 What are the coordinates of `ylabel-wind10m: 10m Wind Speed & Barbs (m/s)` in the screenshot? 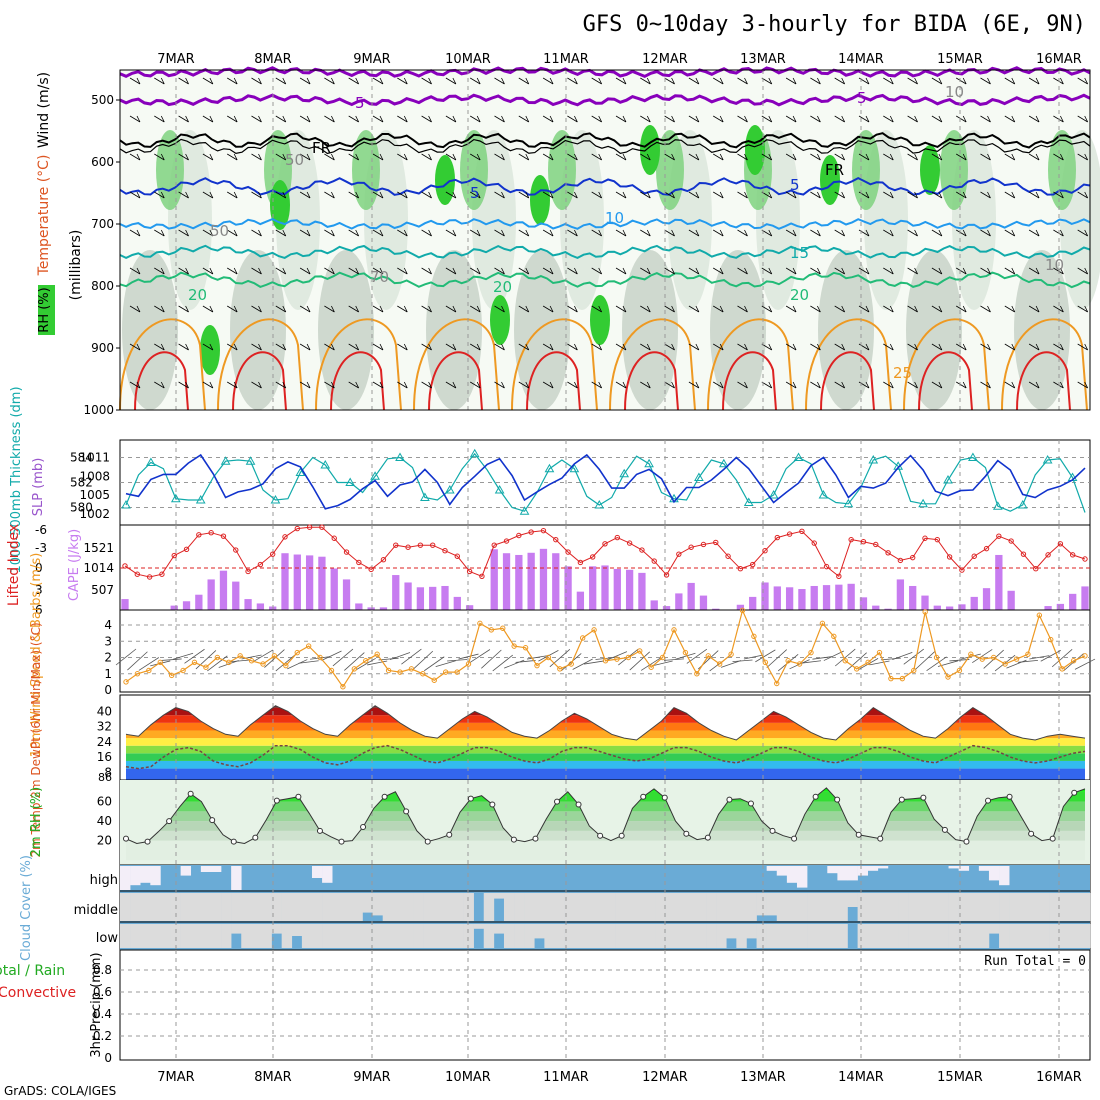 It's located at (36, 655).